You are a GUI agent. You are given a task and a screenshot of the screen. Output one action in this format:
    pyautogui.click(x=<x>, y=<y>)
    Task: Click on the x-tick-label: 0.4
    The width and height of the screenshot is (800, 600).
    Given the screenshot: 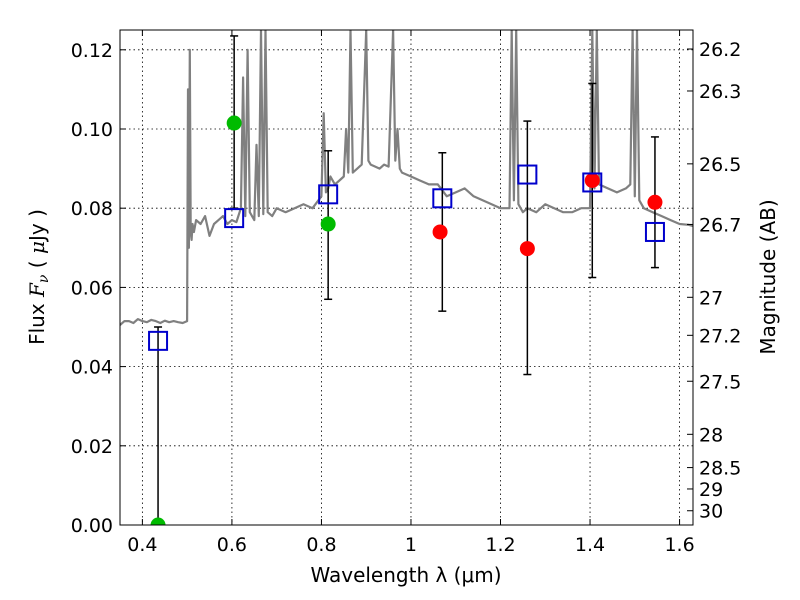 What is the action you would take?
    pyautogui.click(x=142, y=545)
    